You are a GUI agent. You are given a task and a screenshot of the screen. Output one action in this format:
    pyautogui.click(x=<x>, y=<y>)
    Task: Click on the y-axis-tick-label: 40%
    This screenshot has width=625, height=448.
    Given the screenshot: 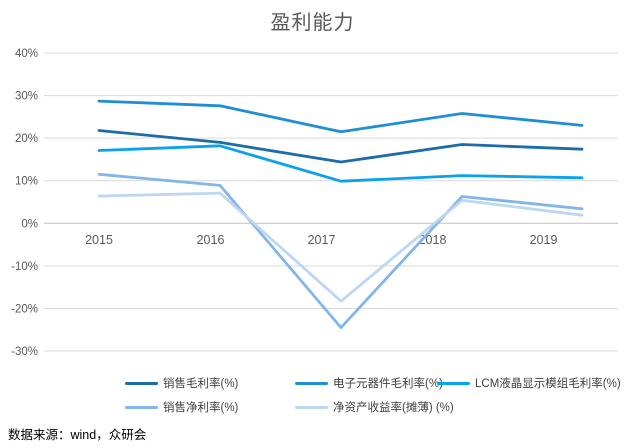 What is the action you would take?
    pyautogui.click(x=26, y=54)
    